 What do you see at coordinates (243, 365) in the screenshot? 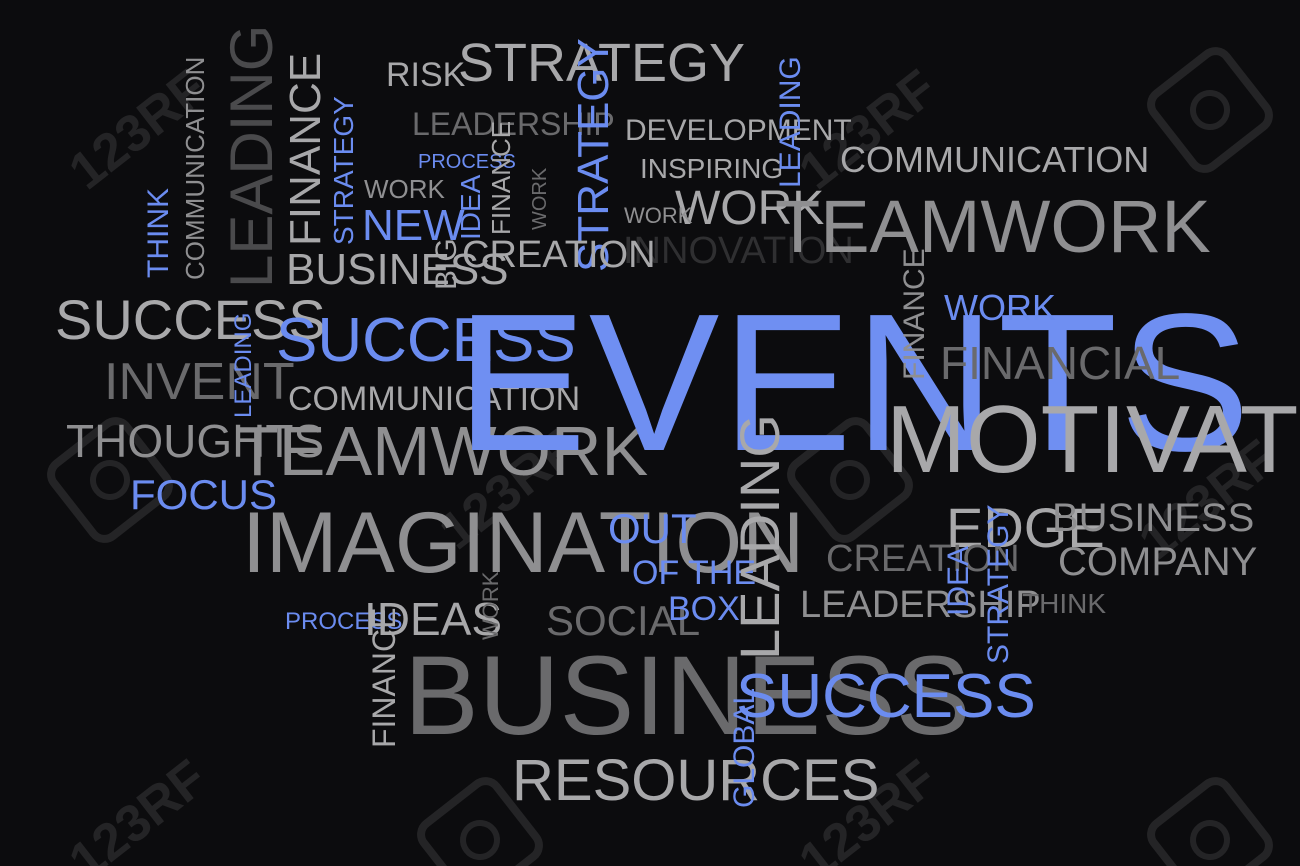
I see `word-leading-vertical-mid: LEADING` at bounding box center [243, 365].